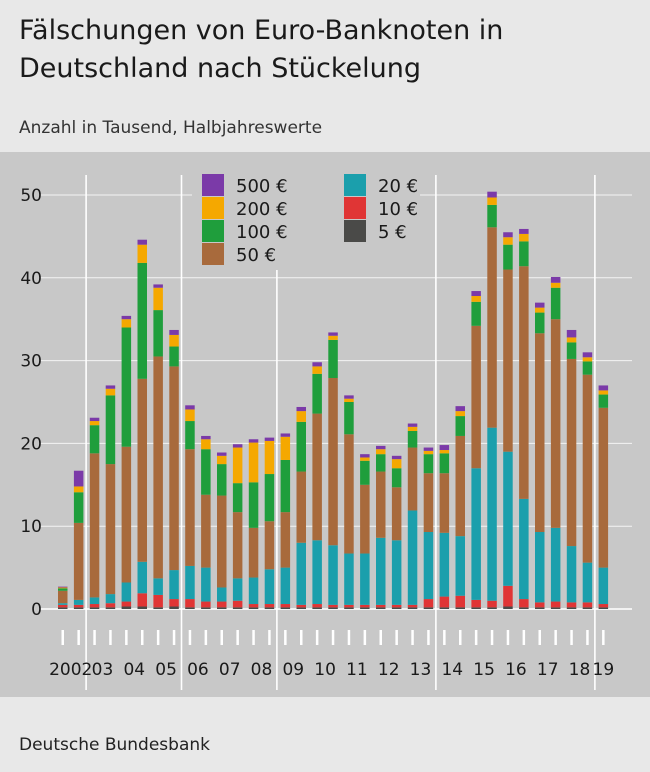  What do you see at coordinates (114, 745) in the screenshot?
I see `source-note: Deutsche Bundesbank` at bounding box center [114, 745].